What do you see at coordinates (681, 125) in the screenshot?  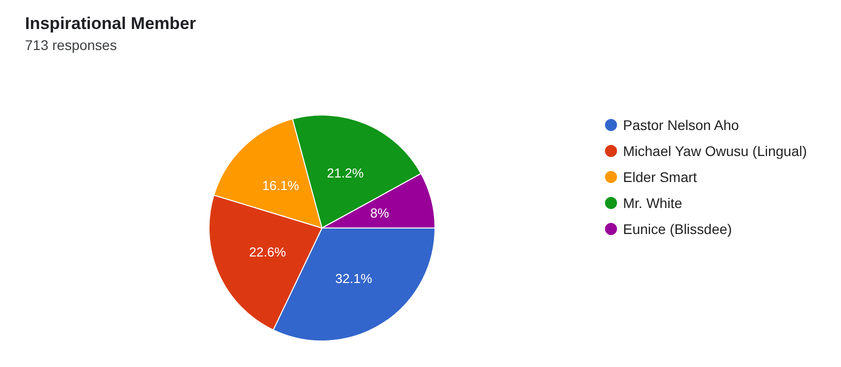 I see `legend-label: Pastor Nelson Aho` at bounding box center [681, 125].